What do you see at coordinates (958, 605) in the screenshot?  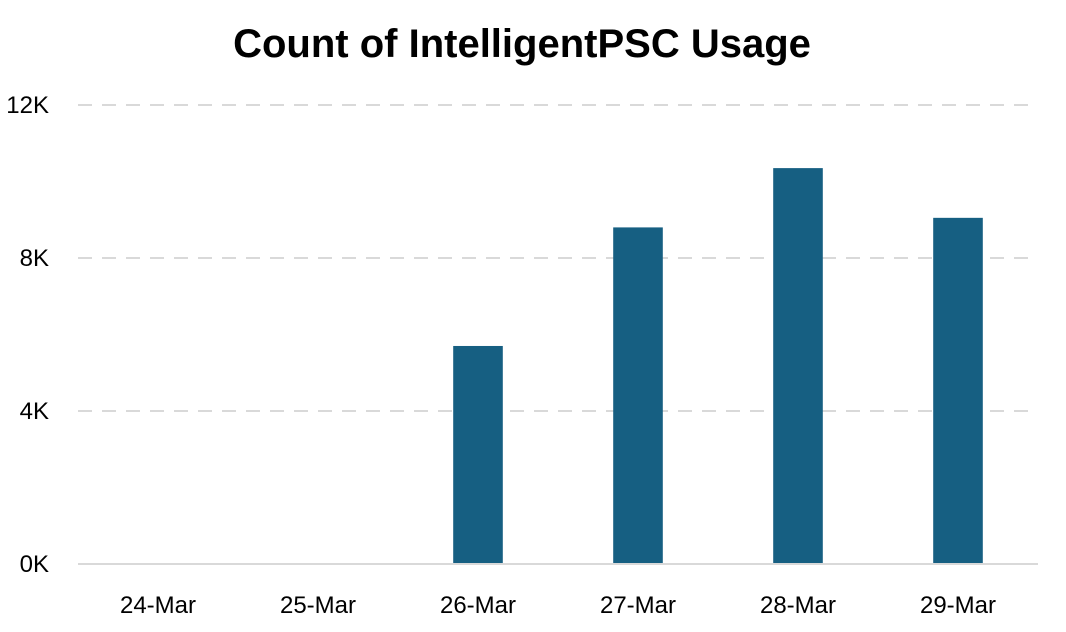 I see `x-tick-label: 29-Mar` at bounding box center [958, 605].